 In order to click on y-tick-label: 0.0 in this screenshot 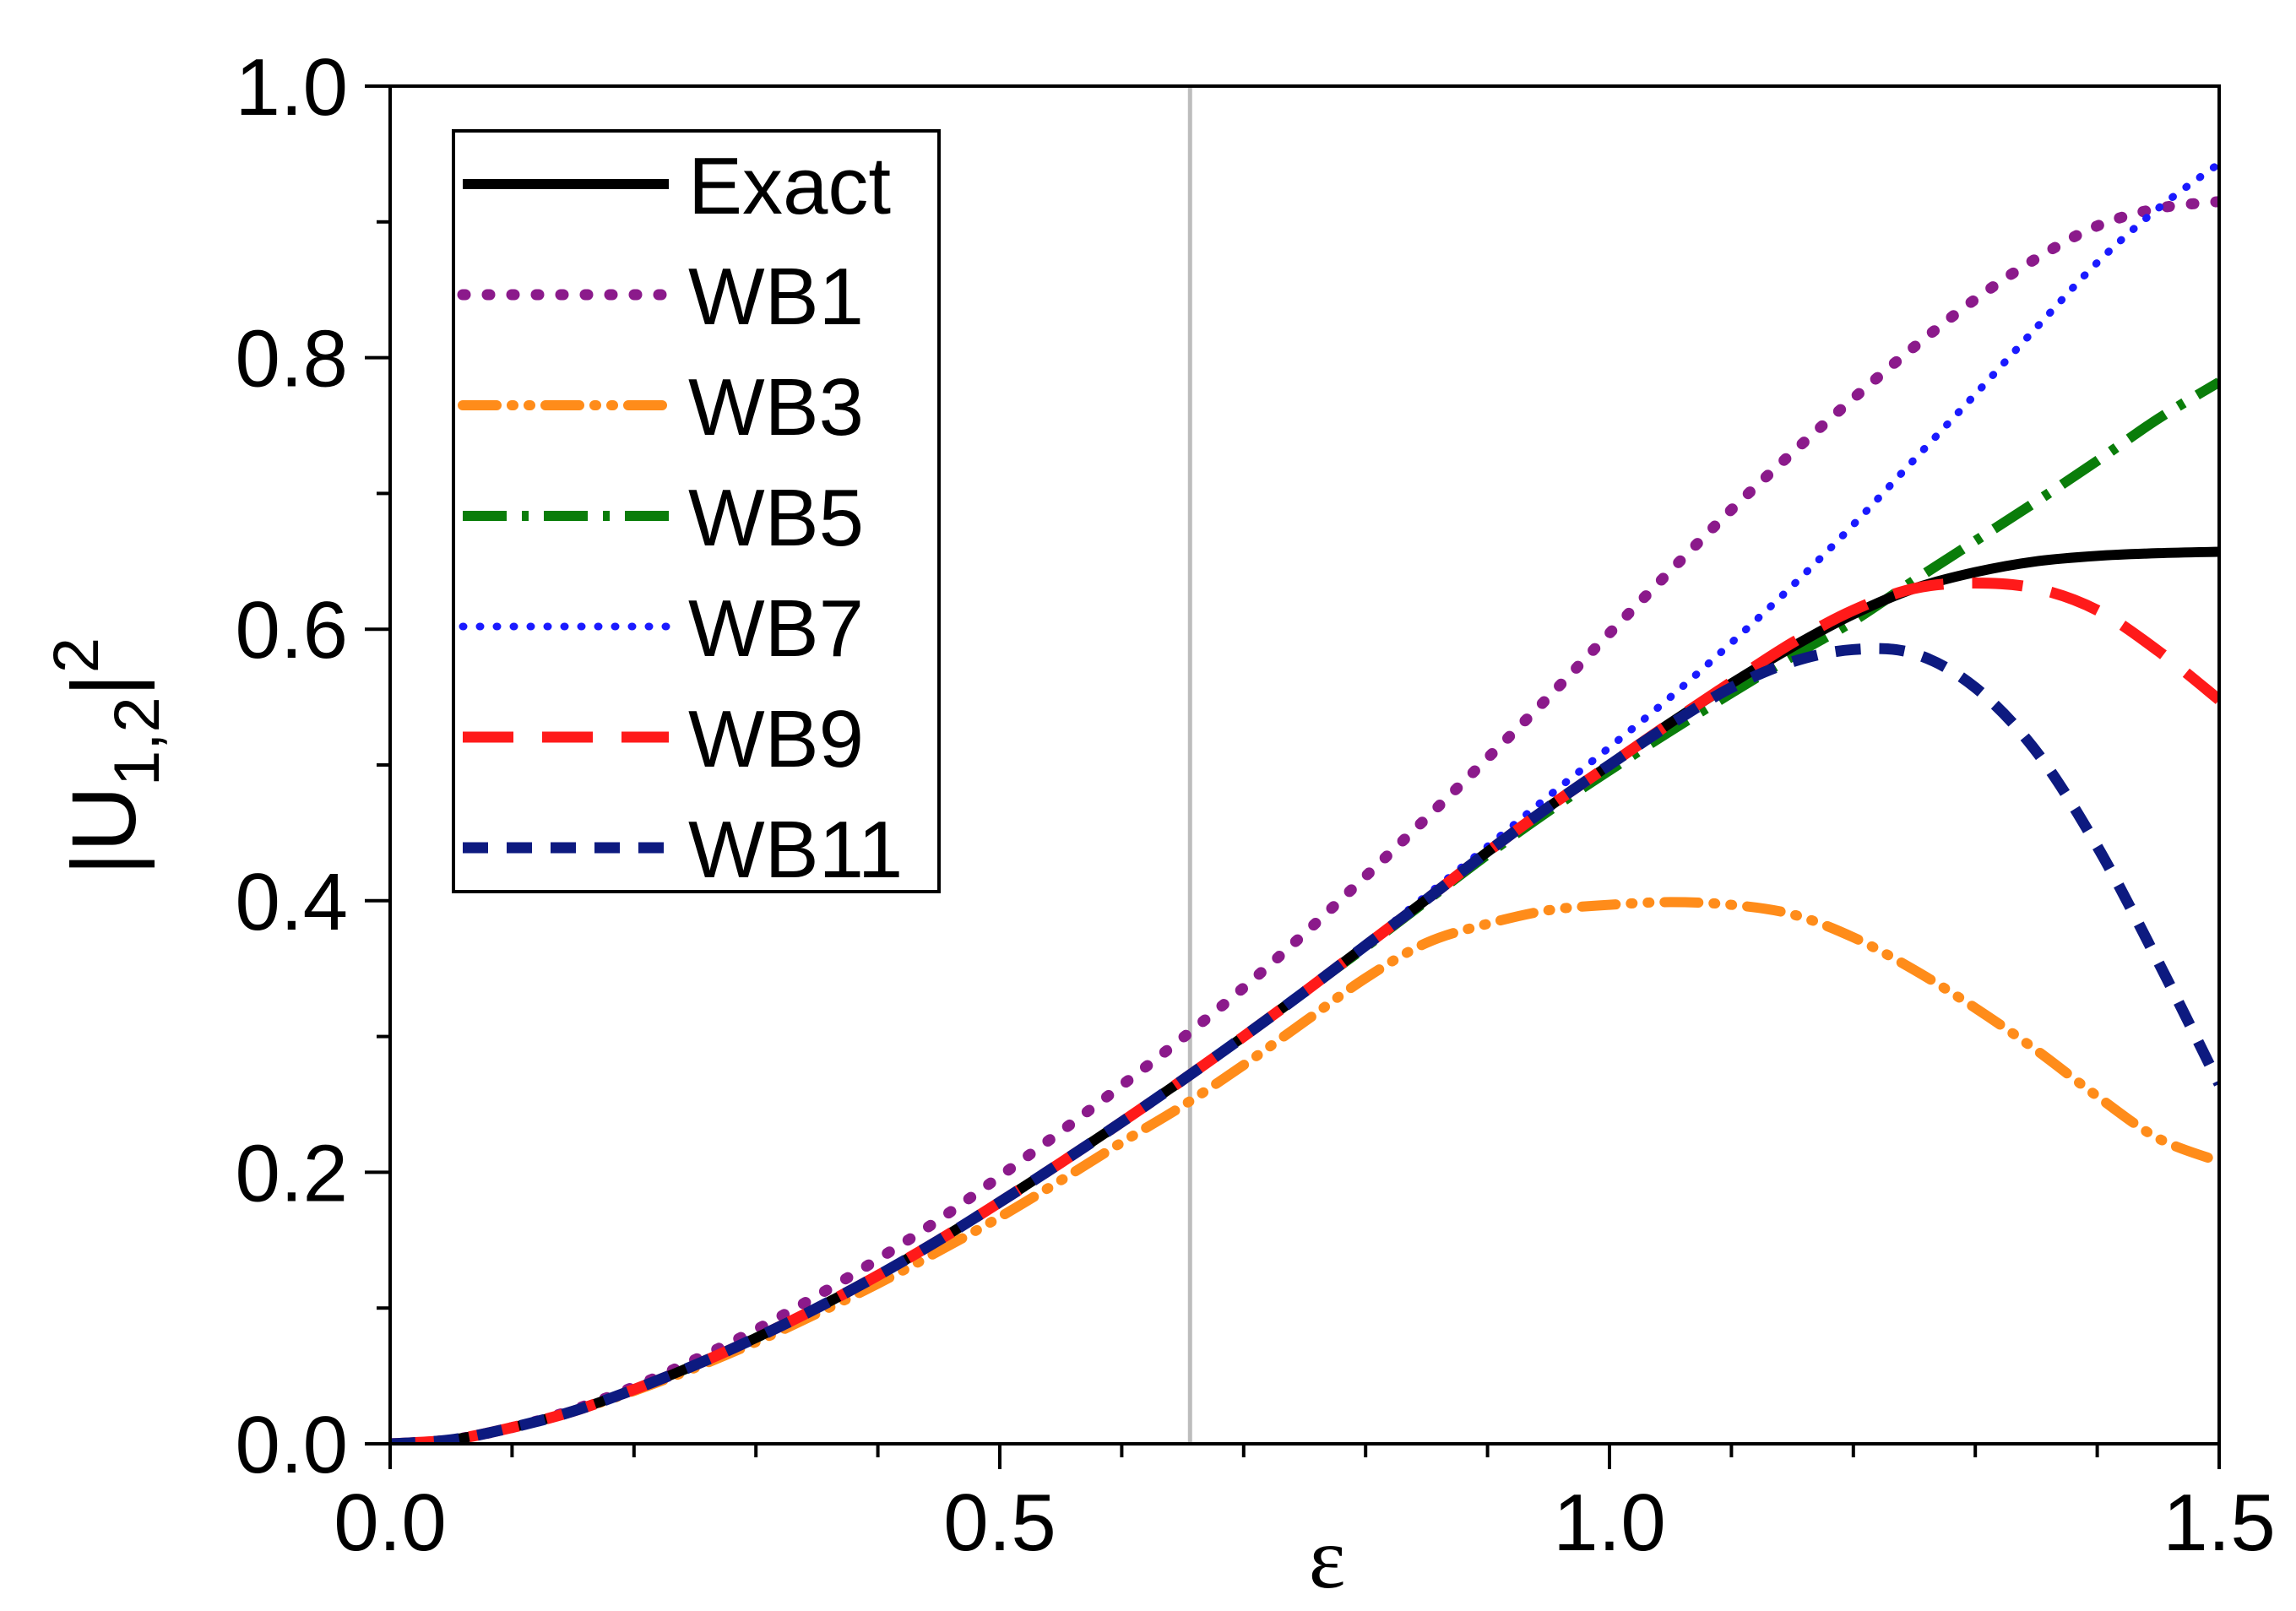, I will do `click(292, 1445)`.